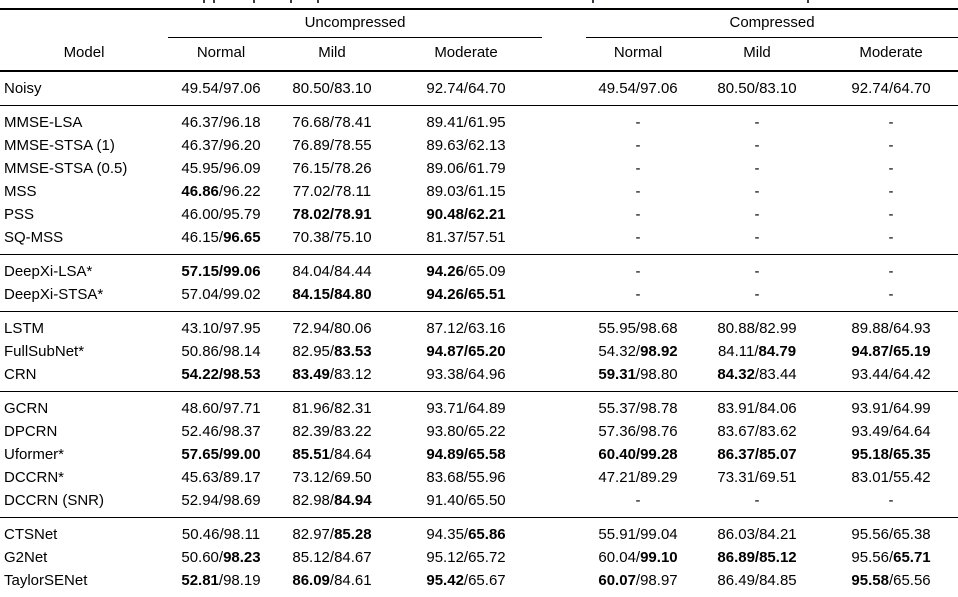  Describe the element at coordinates (891, 408) in the screenshot. I see `metric-cell: 93.91/64.99` at that location.